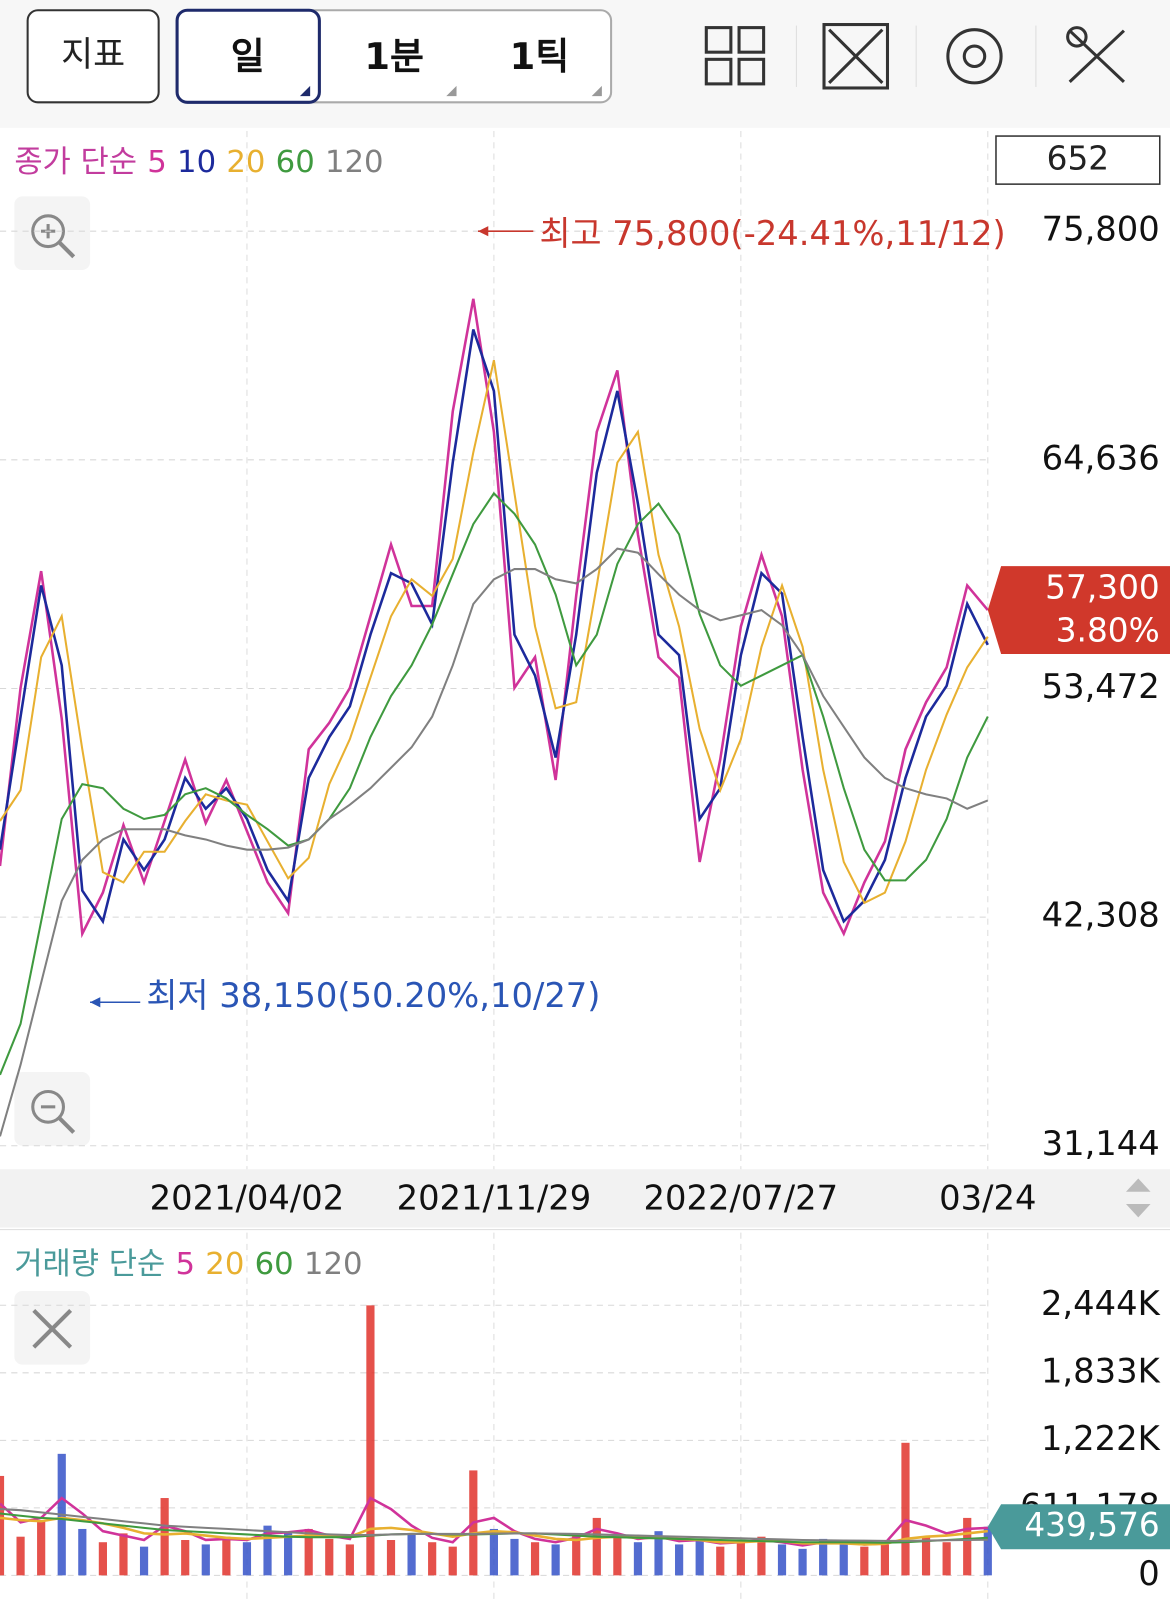  I want to click on y-tick-label: 42,308, so click(1101, 915).